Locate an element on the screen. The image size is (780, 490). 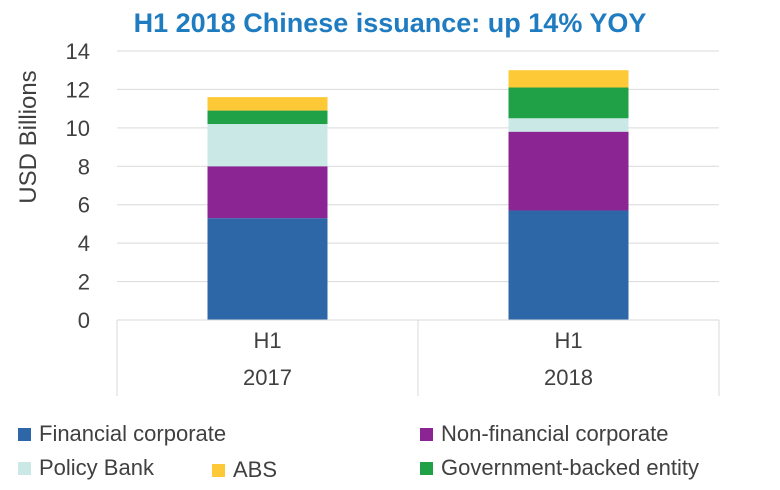
legend-item: ABS is located at coordinates (244, 470).